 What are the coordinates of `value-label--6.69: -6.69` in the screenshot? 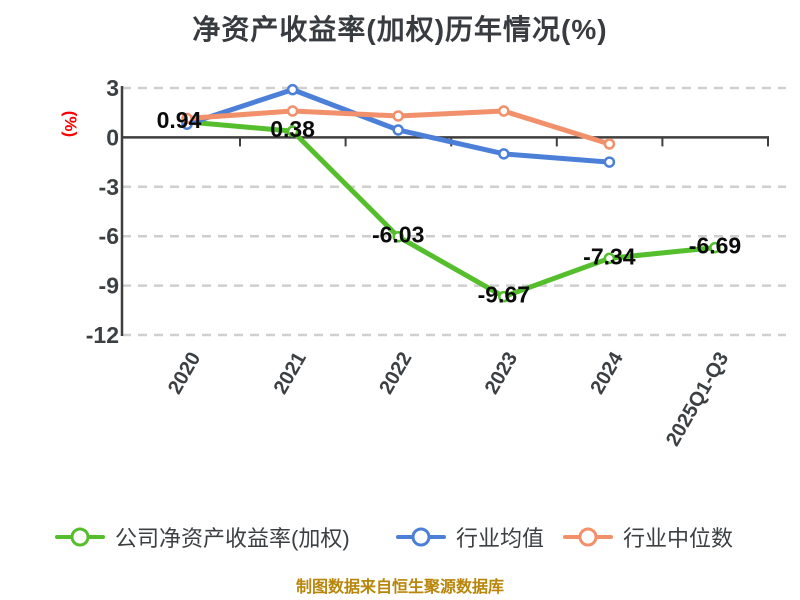 It's located at (715, 246).